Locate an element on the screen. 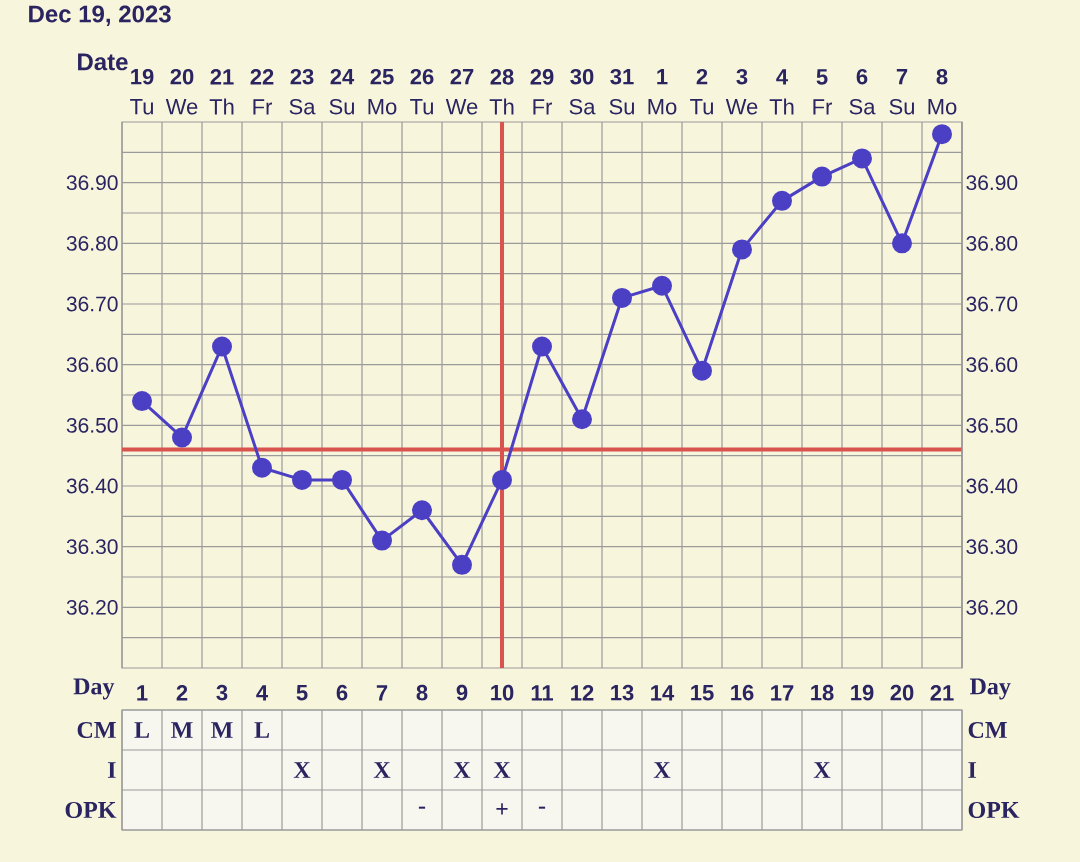 The width and height of the screenshot is (1080, 862). y2-tick-label: 36.20 is located at coordinates (992, 607).